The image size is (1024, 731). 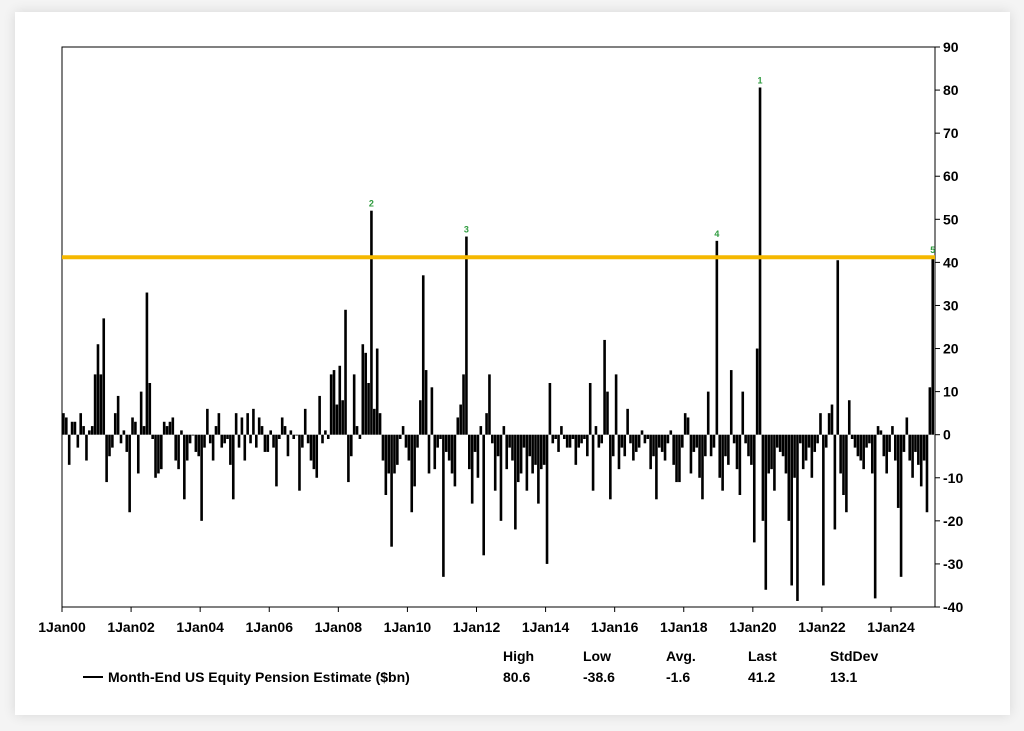 What do you see at coordinates (681, 656) in the screenshot?
I see `stat-header-avg: Avg.` at bounding box center [681, 656].